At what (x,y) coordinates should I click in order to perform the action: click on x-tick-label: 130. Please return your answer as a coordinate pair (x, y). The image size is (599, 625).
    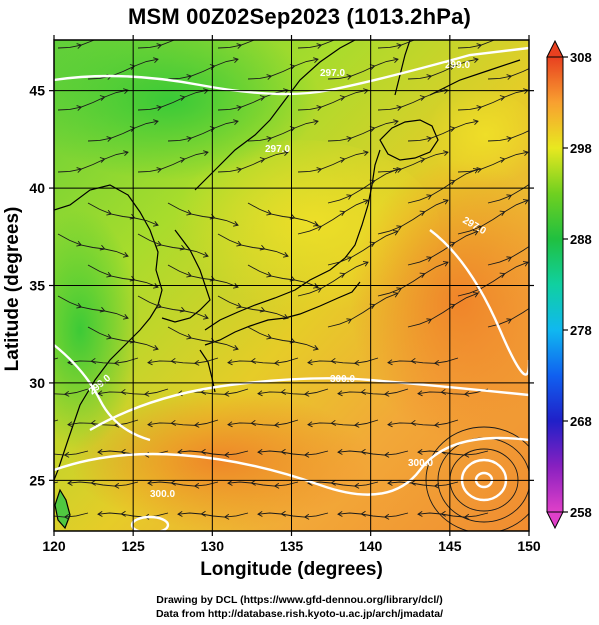
    Looking at the image, I should click on (213, 546).